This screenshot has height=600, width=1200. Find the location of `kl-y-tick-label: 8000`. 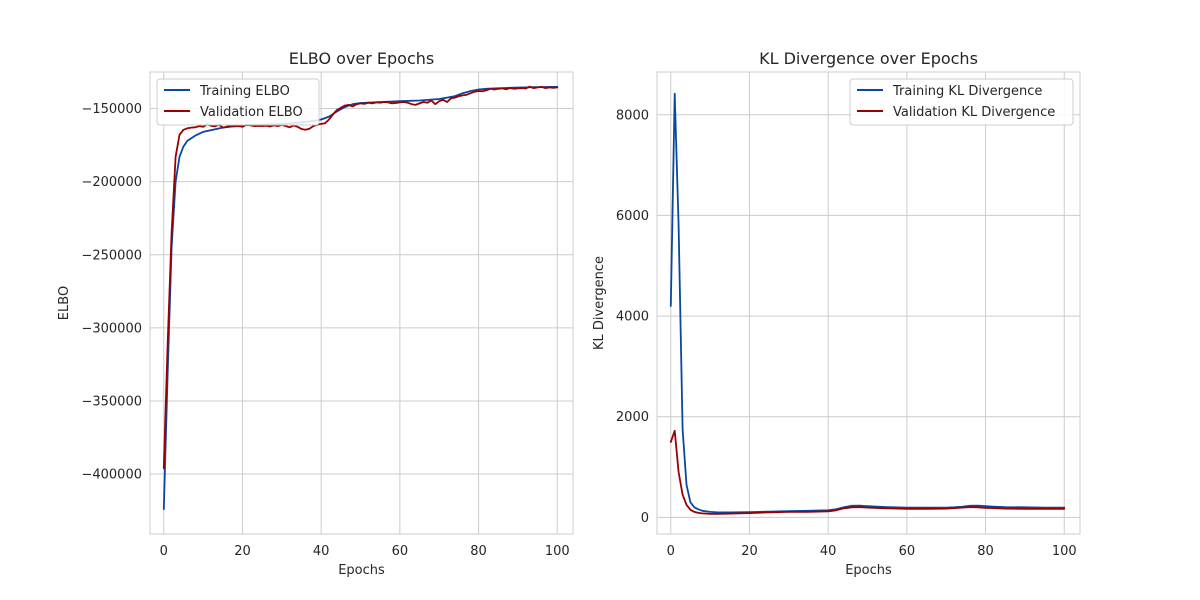

kl-y-tick-label: 8000 is located at coordinates (632, 115).